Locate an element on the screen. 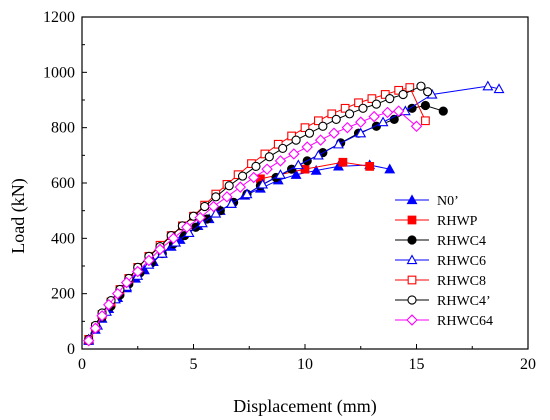 The width and height of the screenshot is (550, 420). x-tick-label: 10 is located at coordinates (305, 364).